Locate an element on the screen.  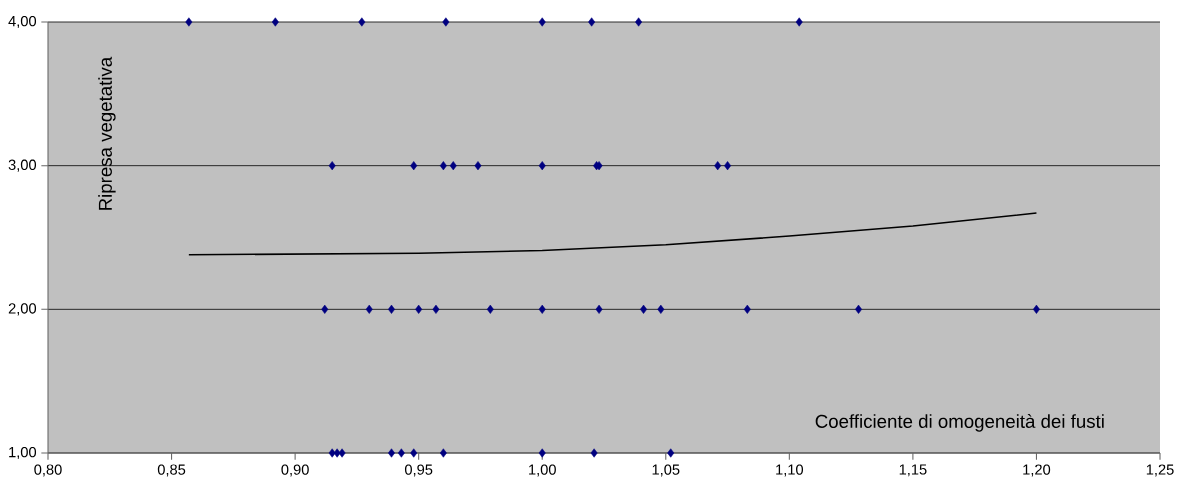
y-tick-label: 3,00 is located at coordinates (22, 165).